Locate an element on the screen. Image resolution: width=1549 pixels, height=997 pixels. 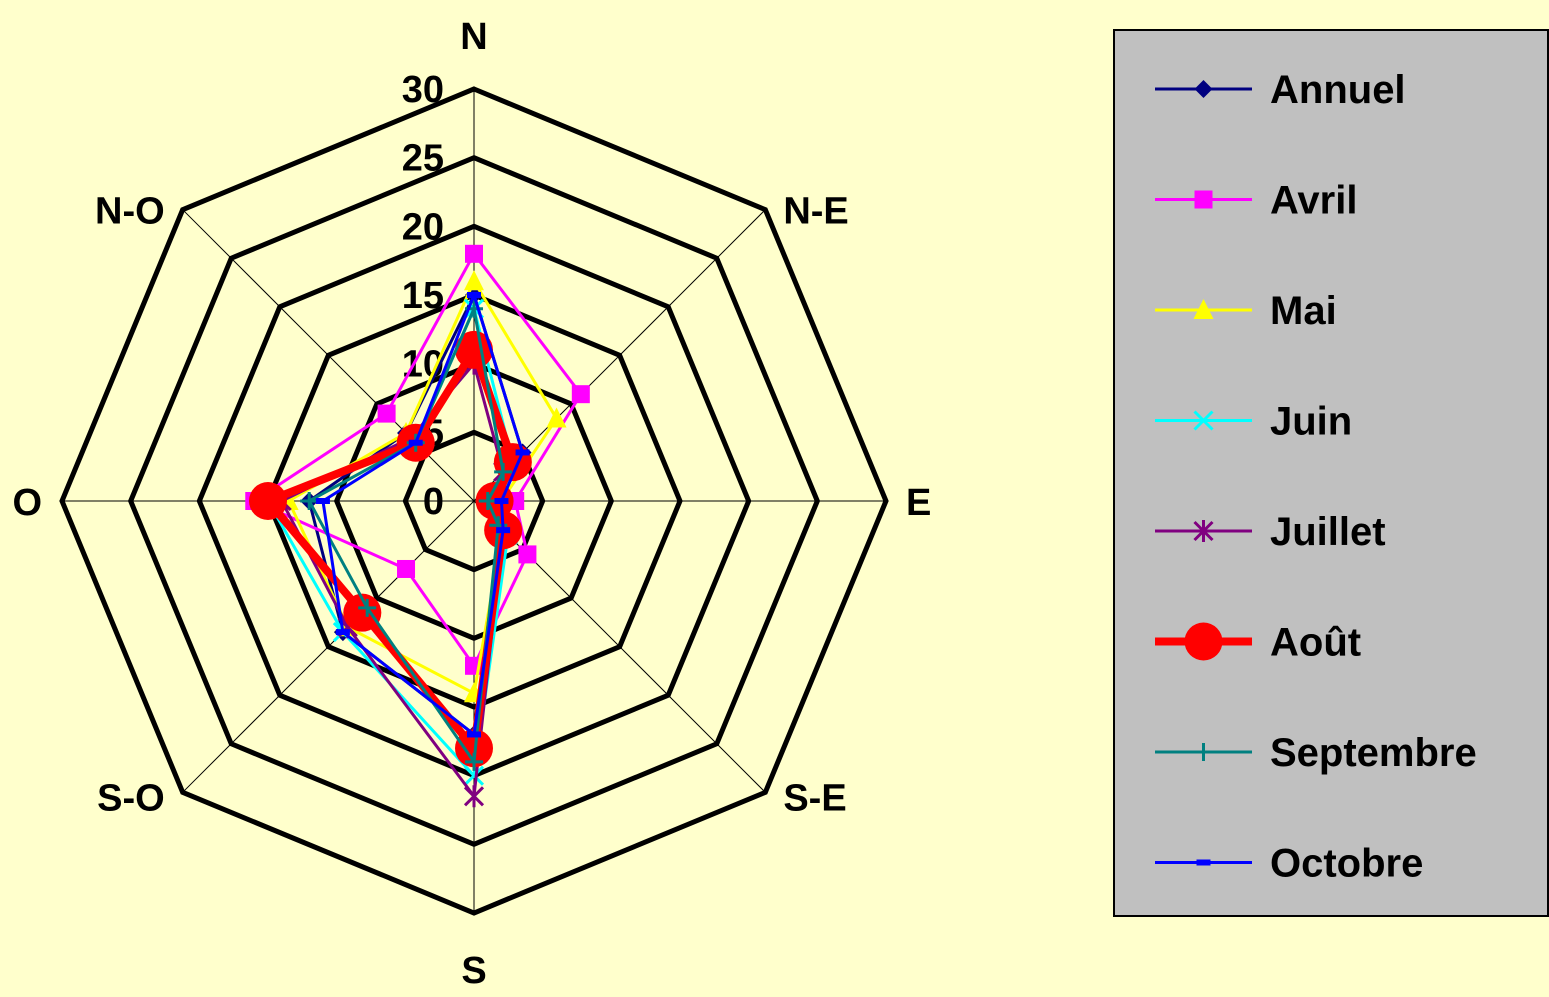
tick-label-15: 15 is located at coordinates (423, 296).